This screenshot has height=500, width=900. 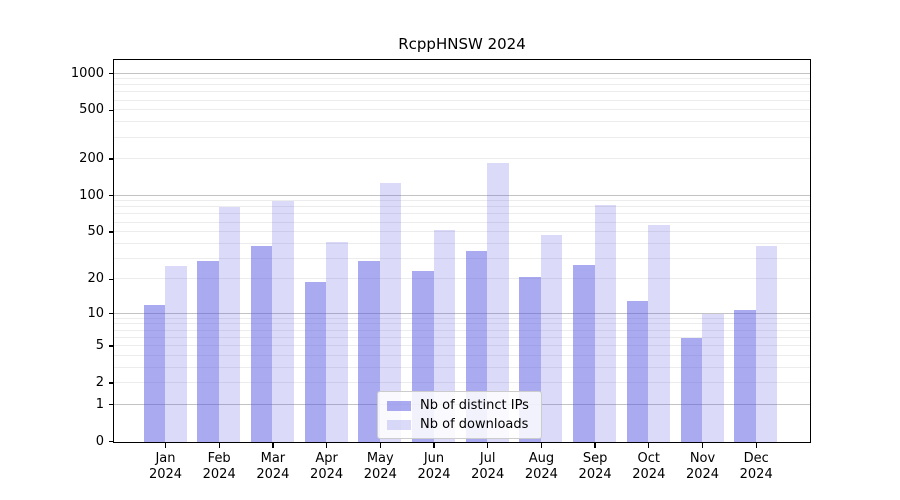 I want to click on y-axis-tick-label: 100, so click(x=91, y=195).